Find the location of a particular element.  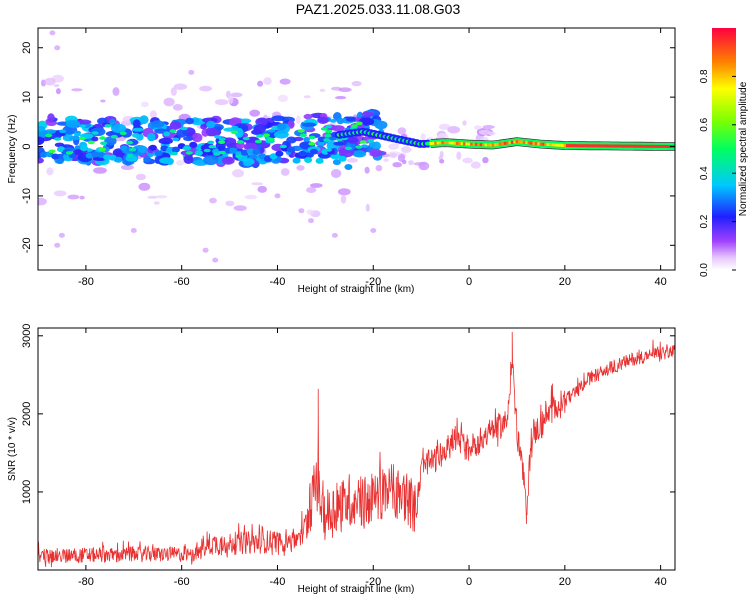

x-tick-label: -60 is located at coordinates (182, 282).